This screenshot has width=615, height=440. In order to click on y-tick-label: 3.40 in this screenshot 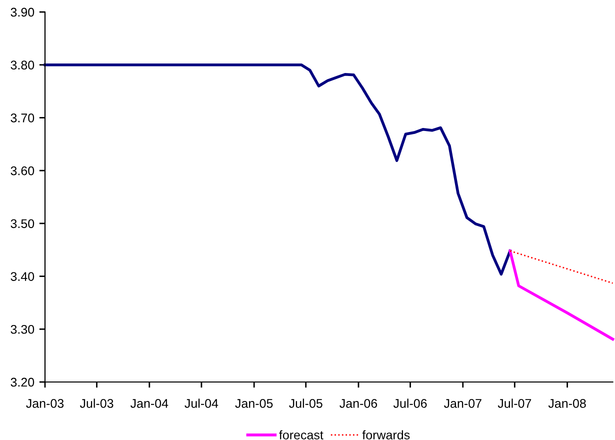, I will do `click(22, 276)`.